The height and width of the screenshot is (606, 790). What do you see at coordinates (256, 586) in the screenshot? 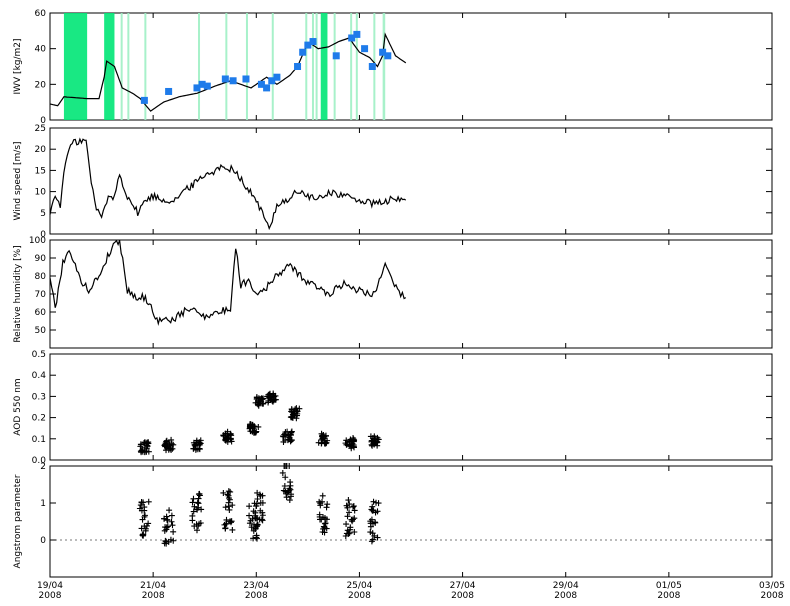
I see `x-tick-label: 23/04` at bounding box center [256, 586].